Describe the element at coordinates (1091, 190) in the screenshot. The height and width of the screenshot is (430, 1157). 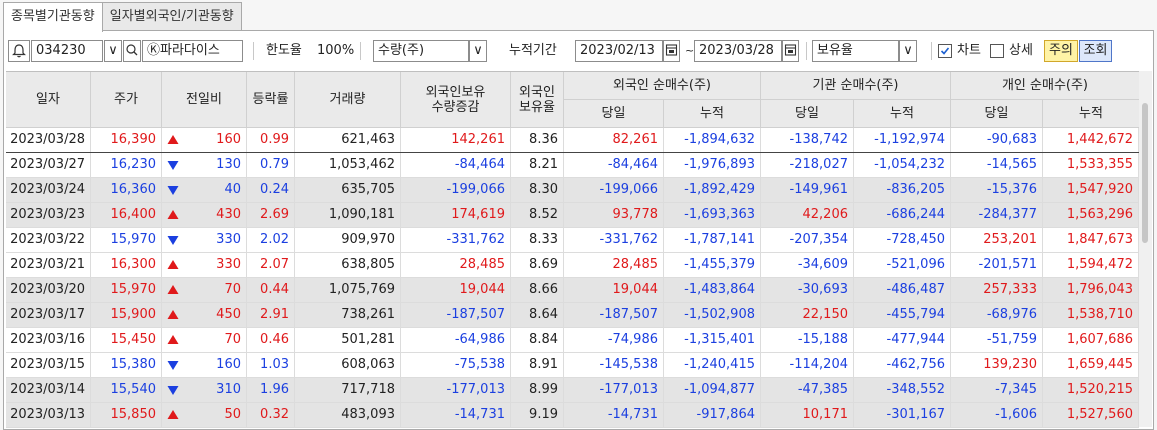
I see `cell-pcum: 1,547,920` at that location.